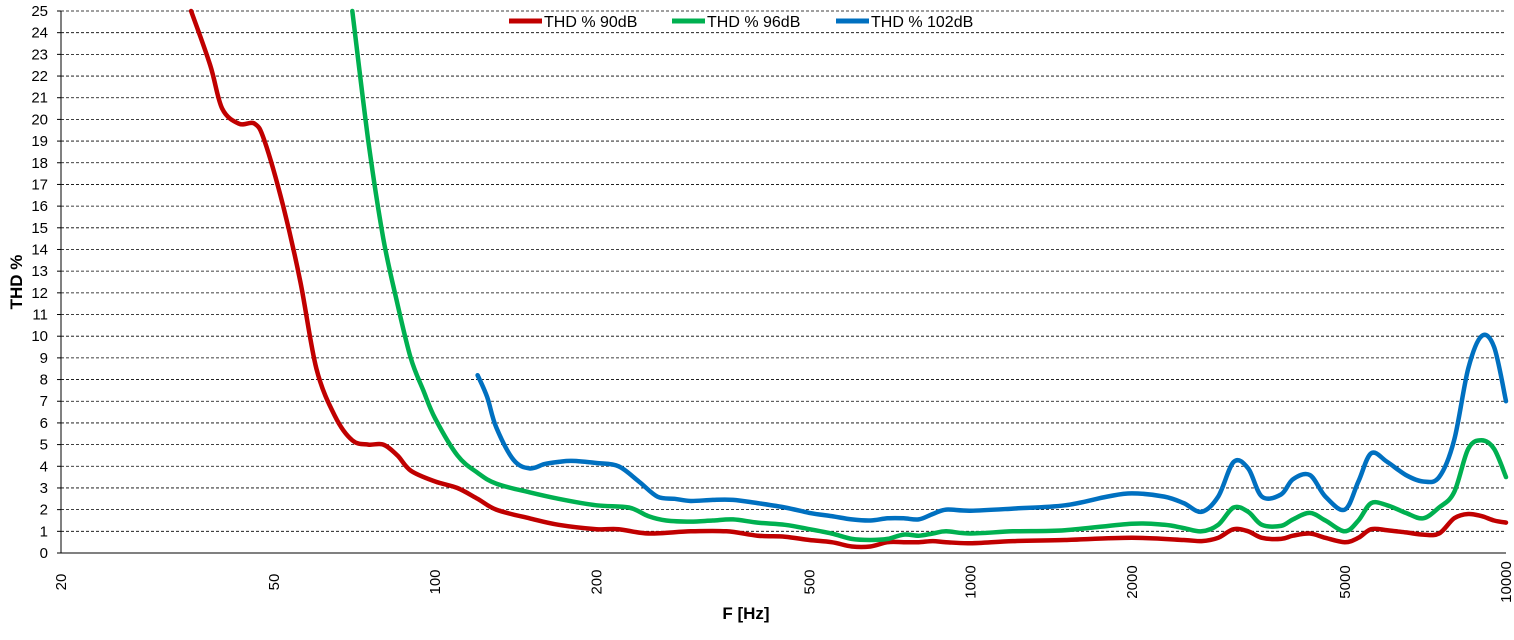 The height and width of the screenshot is (640, 1514). What do you see at coordinates (596, 581) in the screenshot?
I see `x-tick-label: 200` at bounding box center [596, 581].